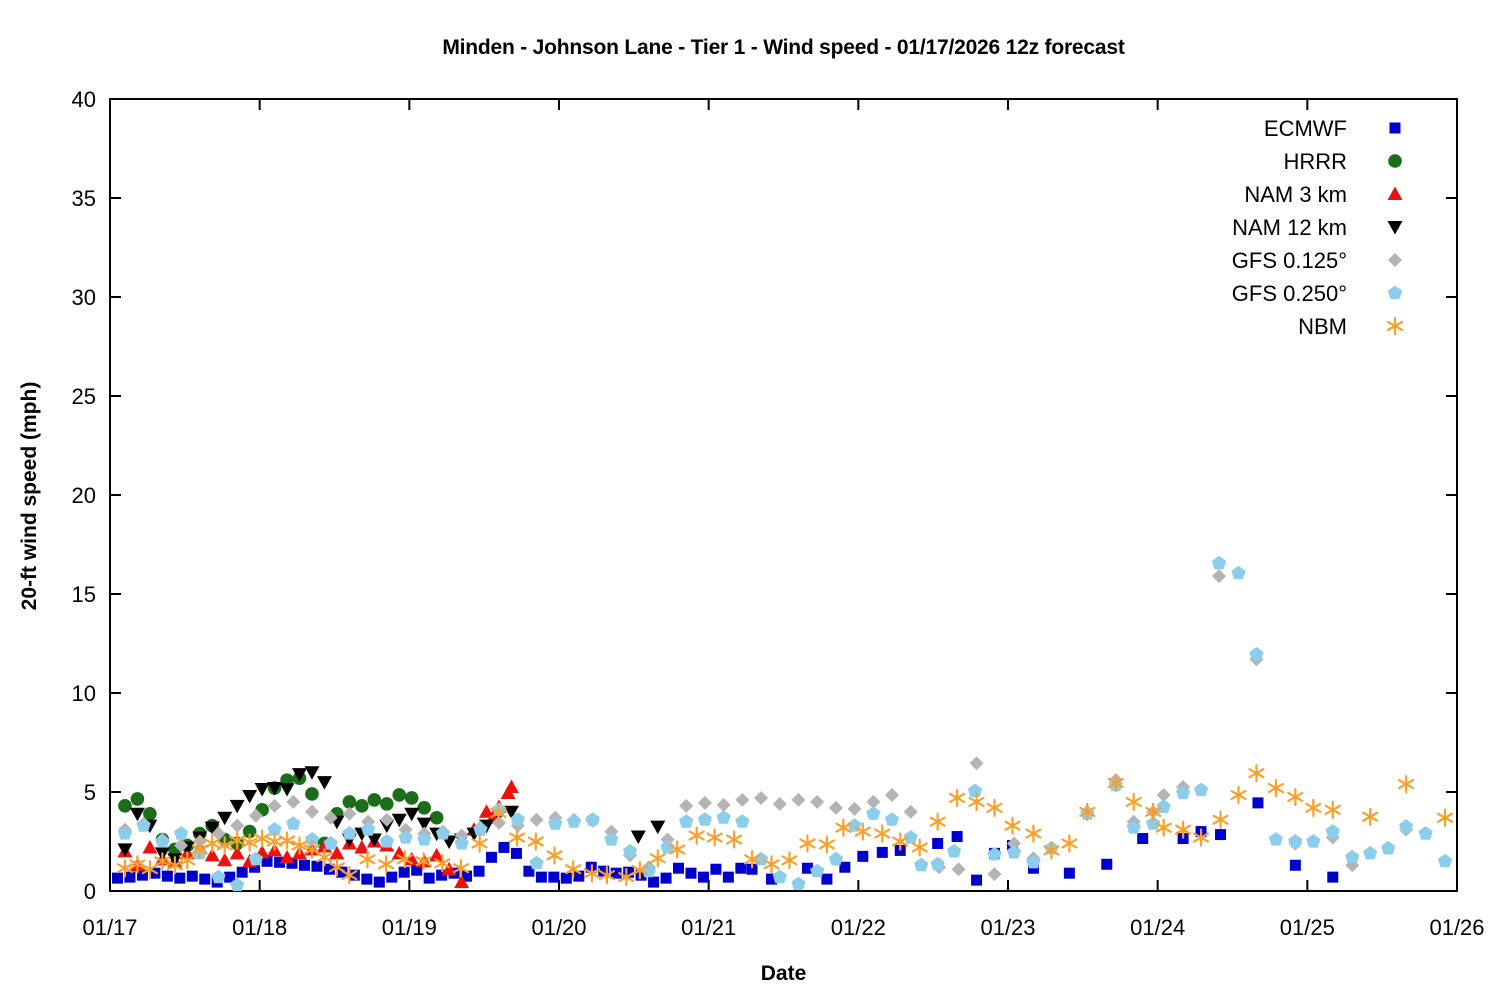 Image resolution: width=1500 pixels, height=1000 pixels. I want to click on series-nbm, so click(785, 825).